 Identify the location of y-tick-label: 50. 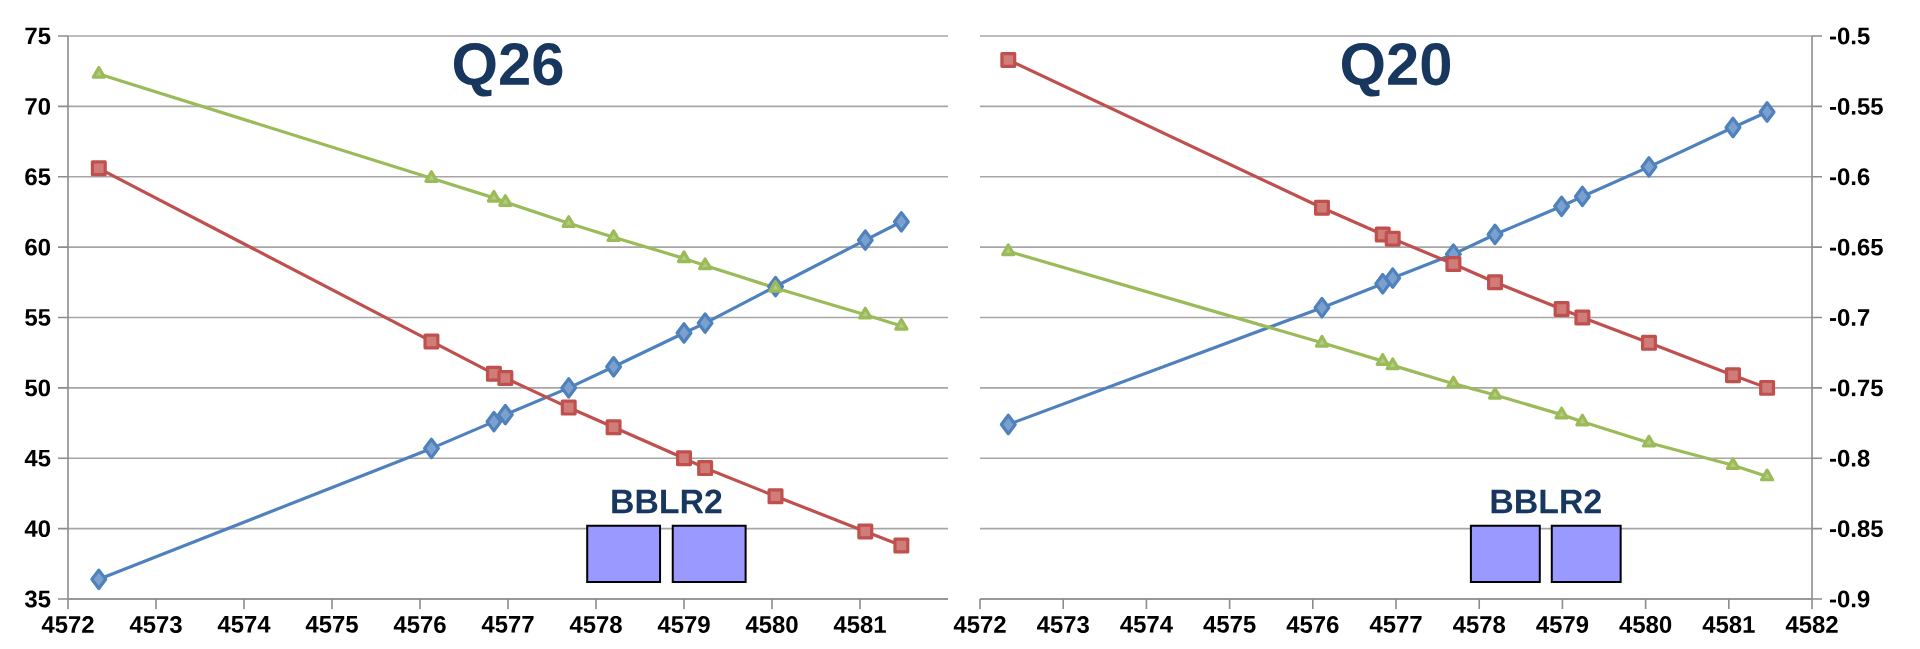
(37, 388).